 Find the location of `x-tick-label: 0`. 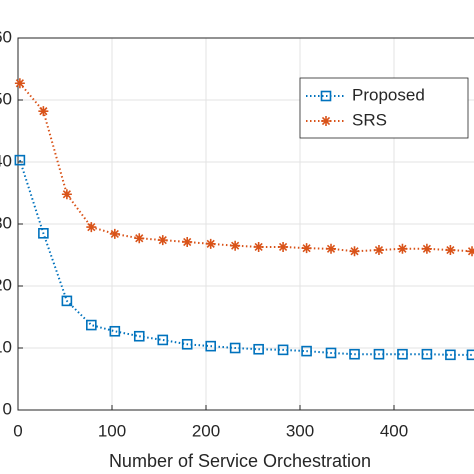

x-tick-label: 0 is located at coordinates (17, 430).